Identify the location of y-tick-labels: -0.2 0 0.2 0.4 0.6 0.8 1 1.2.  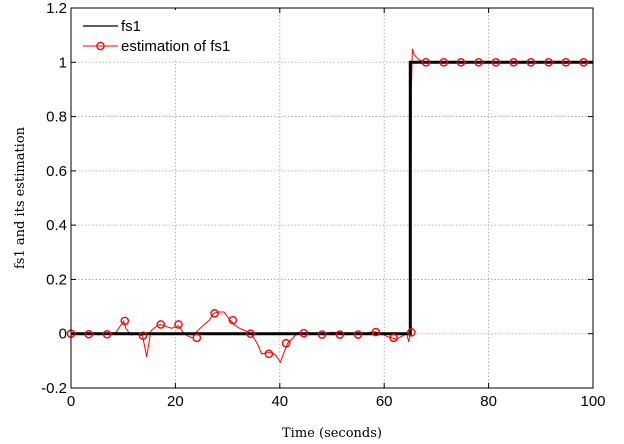
(54, 198).